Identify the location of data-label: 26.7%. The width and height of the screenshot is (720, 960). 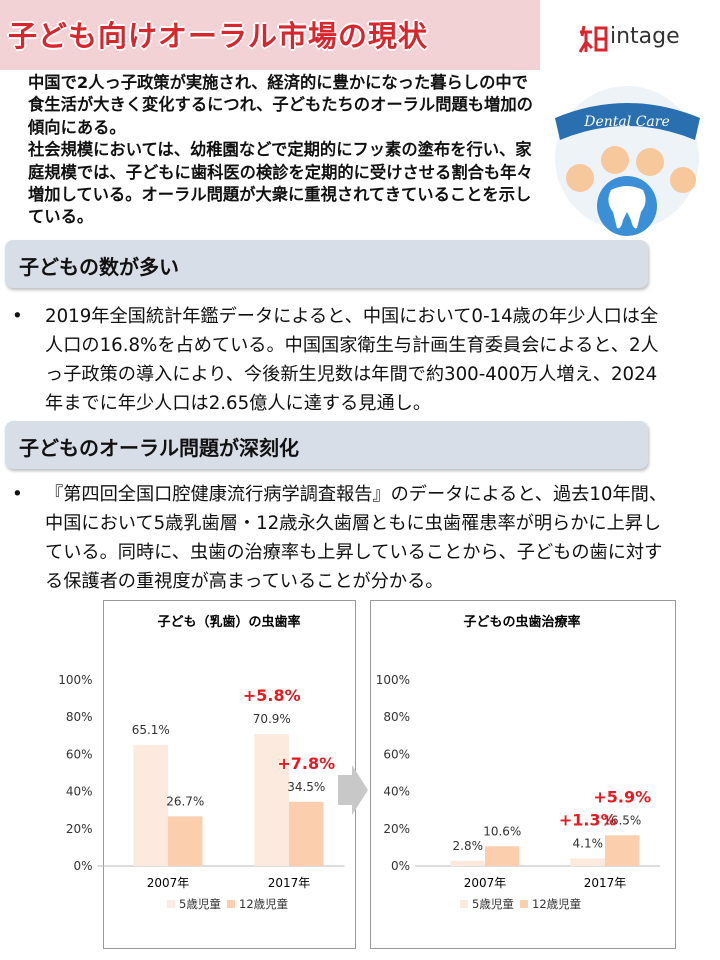
(185, 801).